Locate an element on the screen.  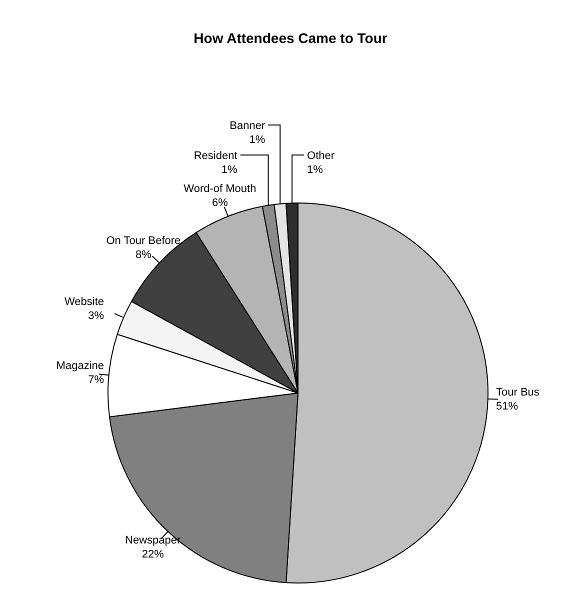
data-label: 6% is located at coordinates (220, 202).